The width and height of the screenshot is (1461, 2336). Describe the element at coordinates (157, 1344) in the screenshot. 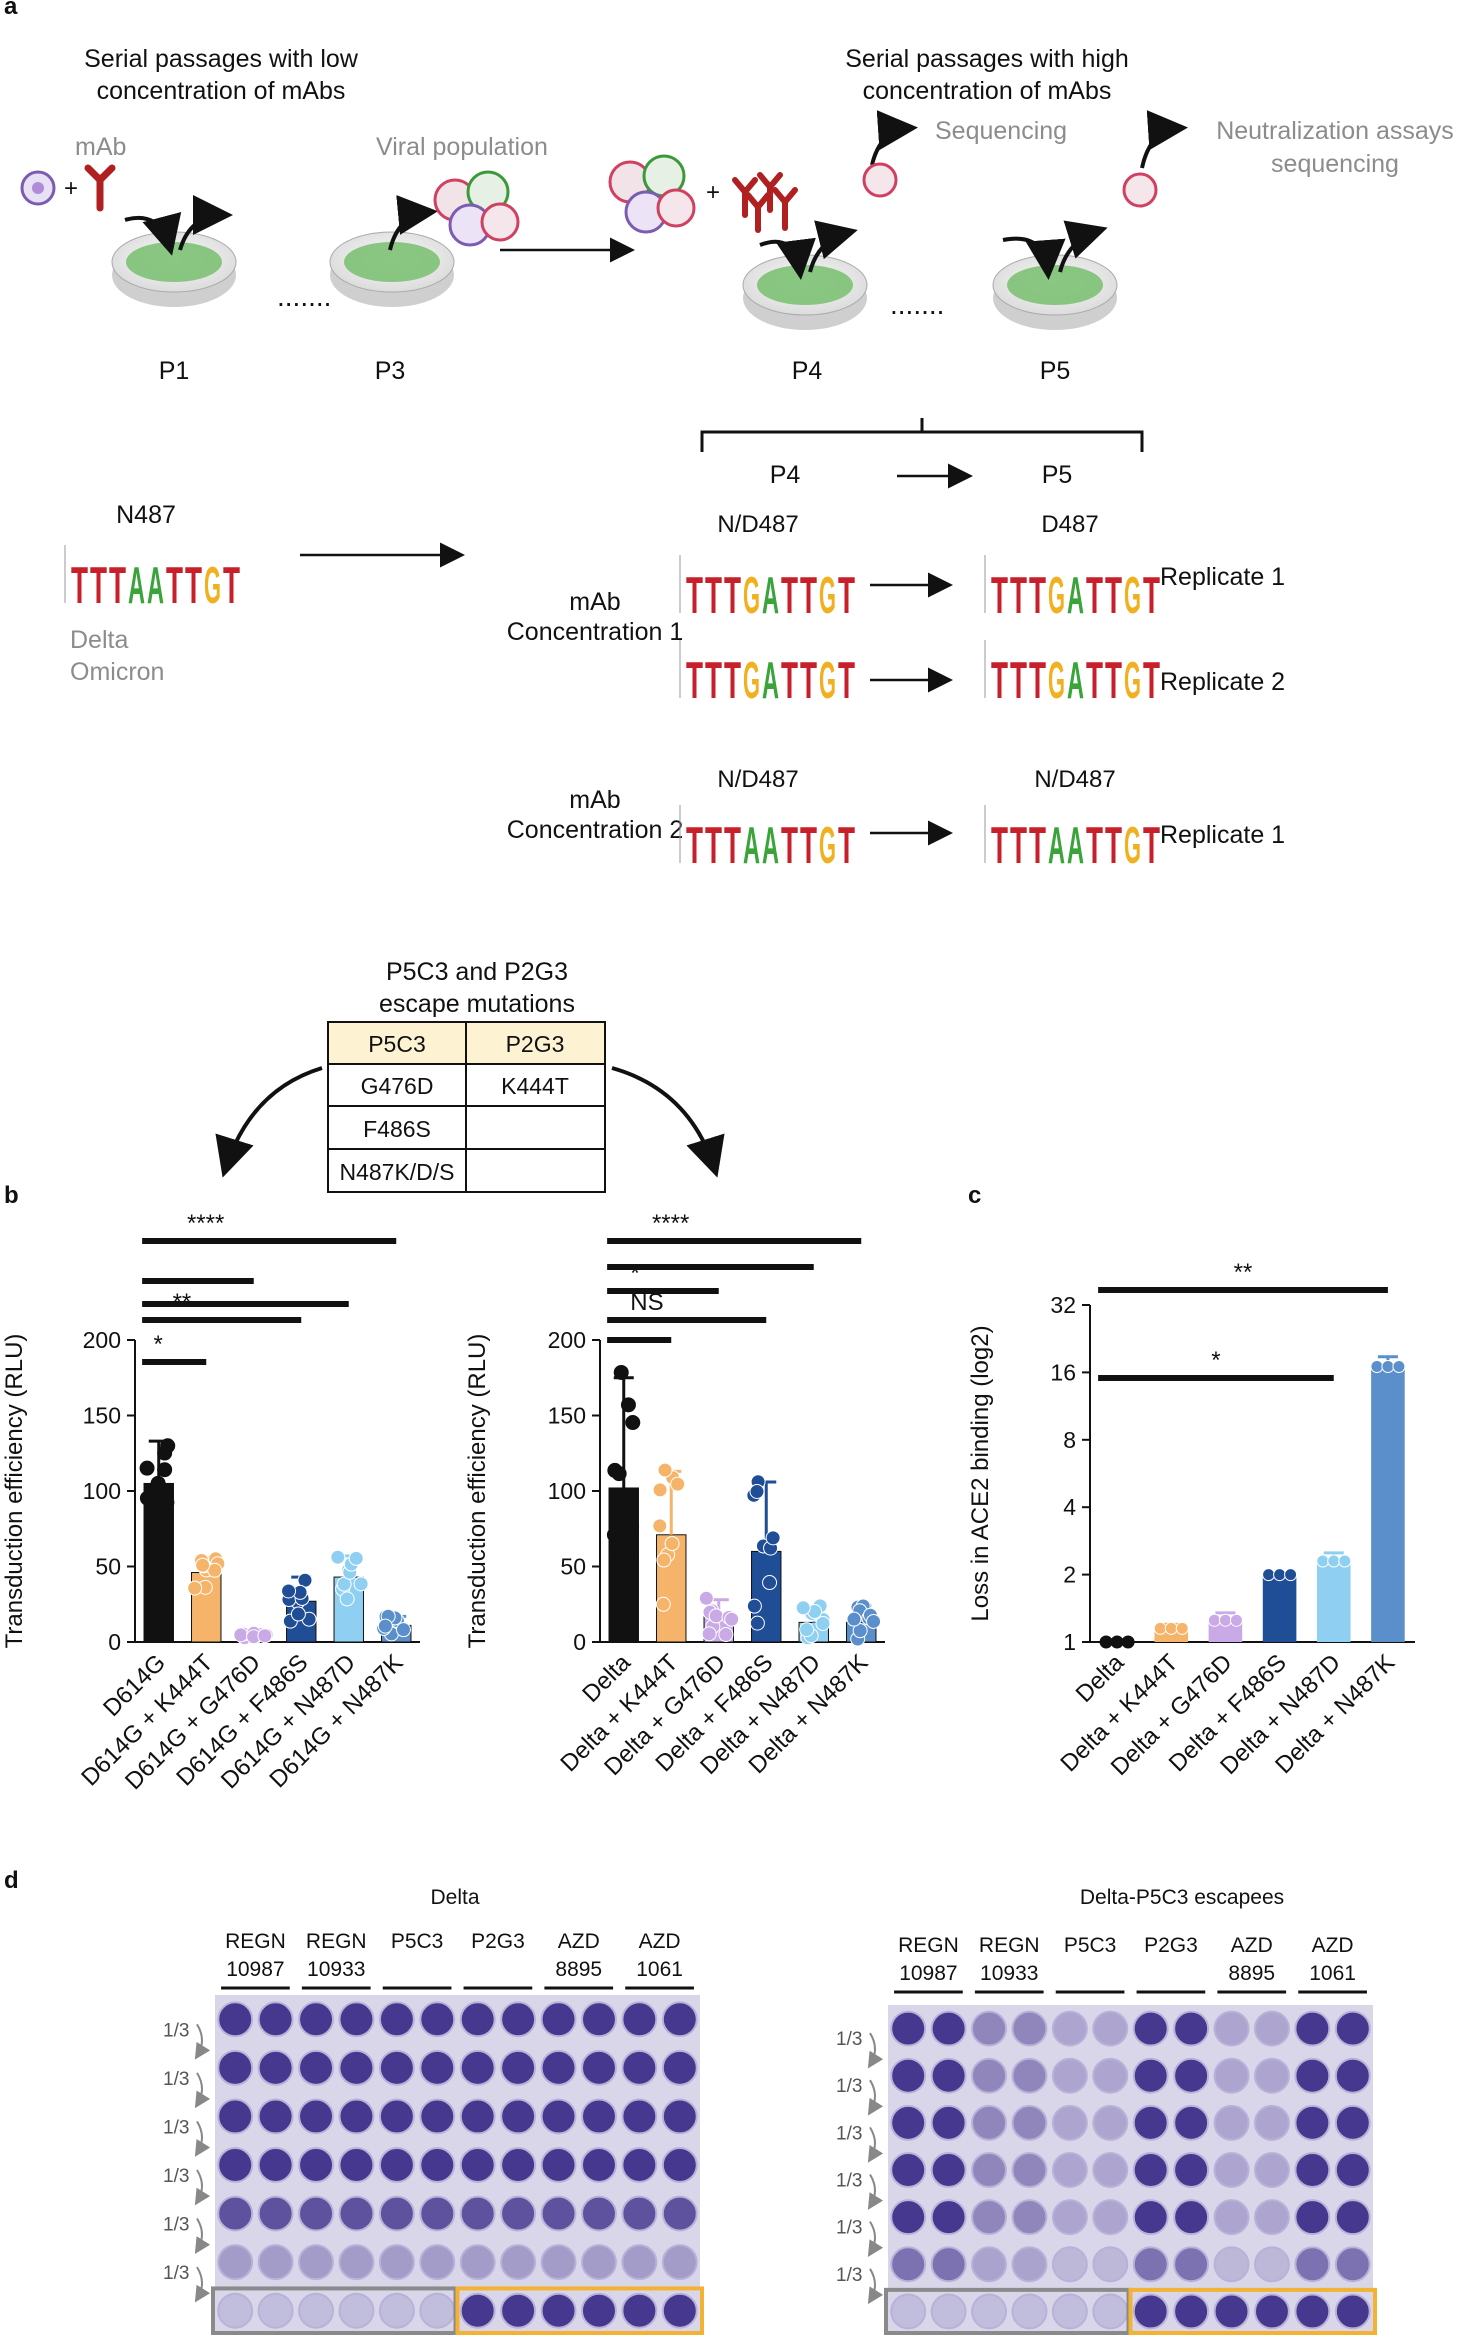

I see `significance-label: *` at that location.